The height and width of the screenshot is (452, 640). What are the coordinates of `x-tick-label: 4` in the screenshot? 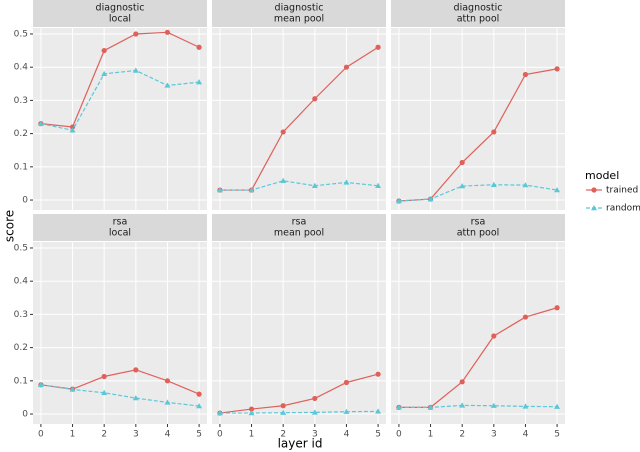 It's located at (347, 435).